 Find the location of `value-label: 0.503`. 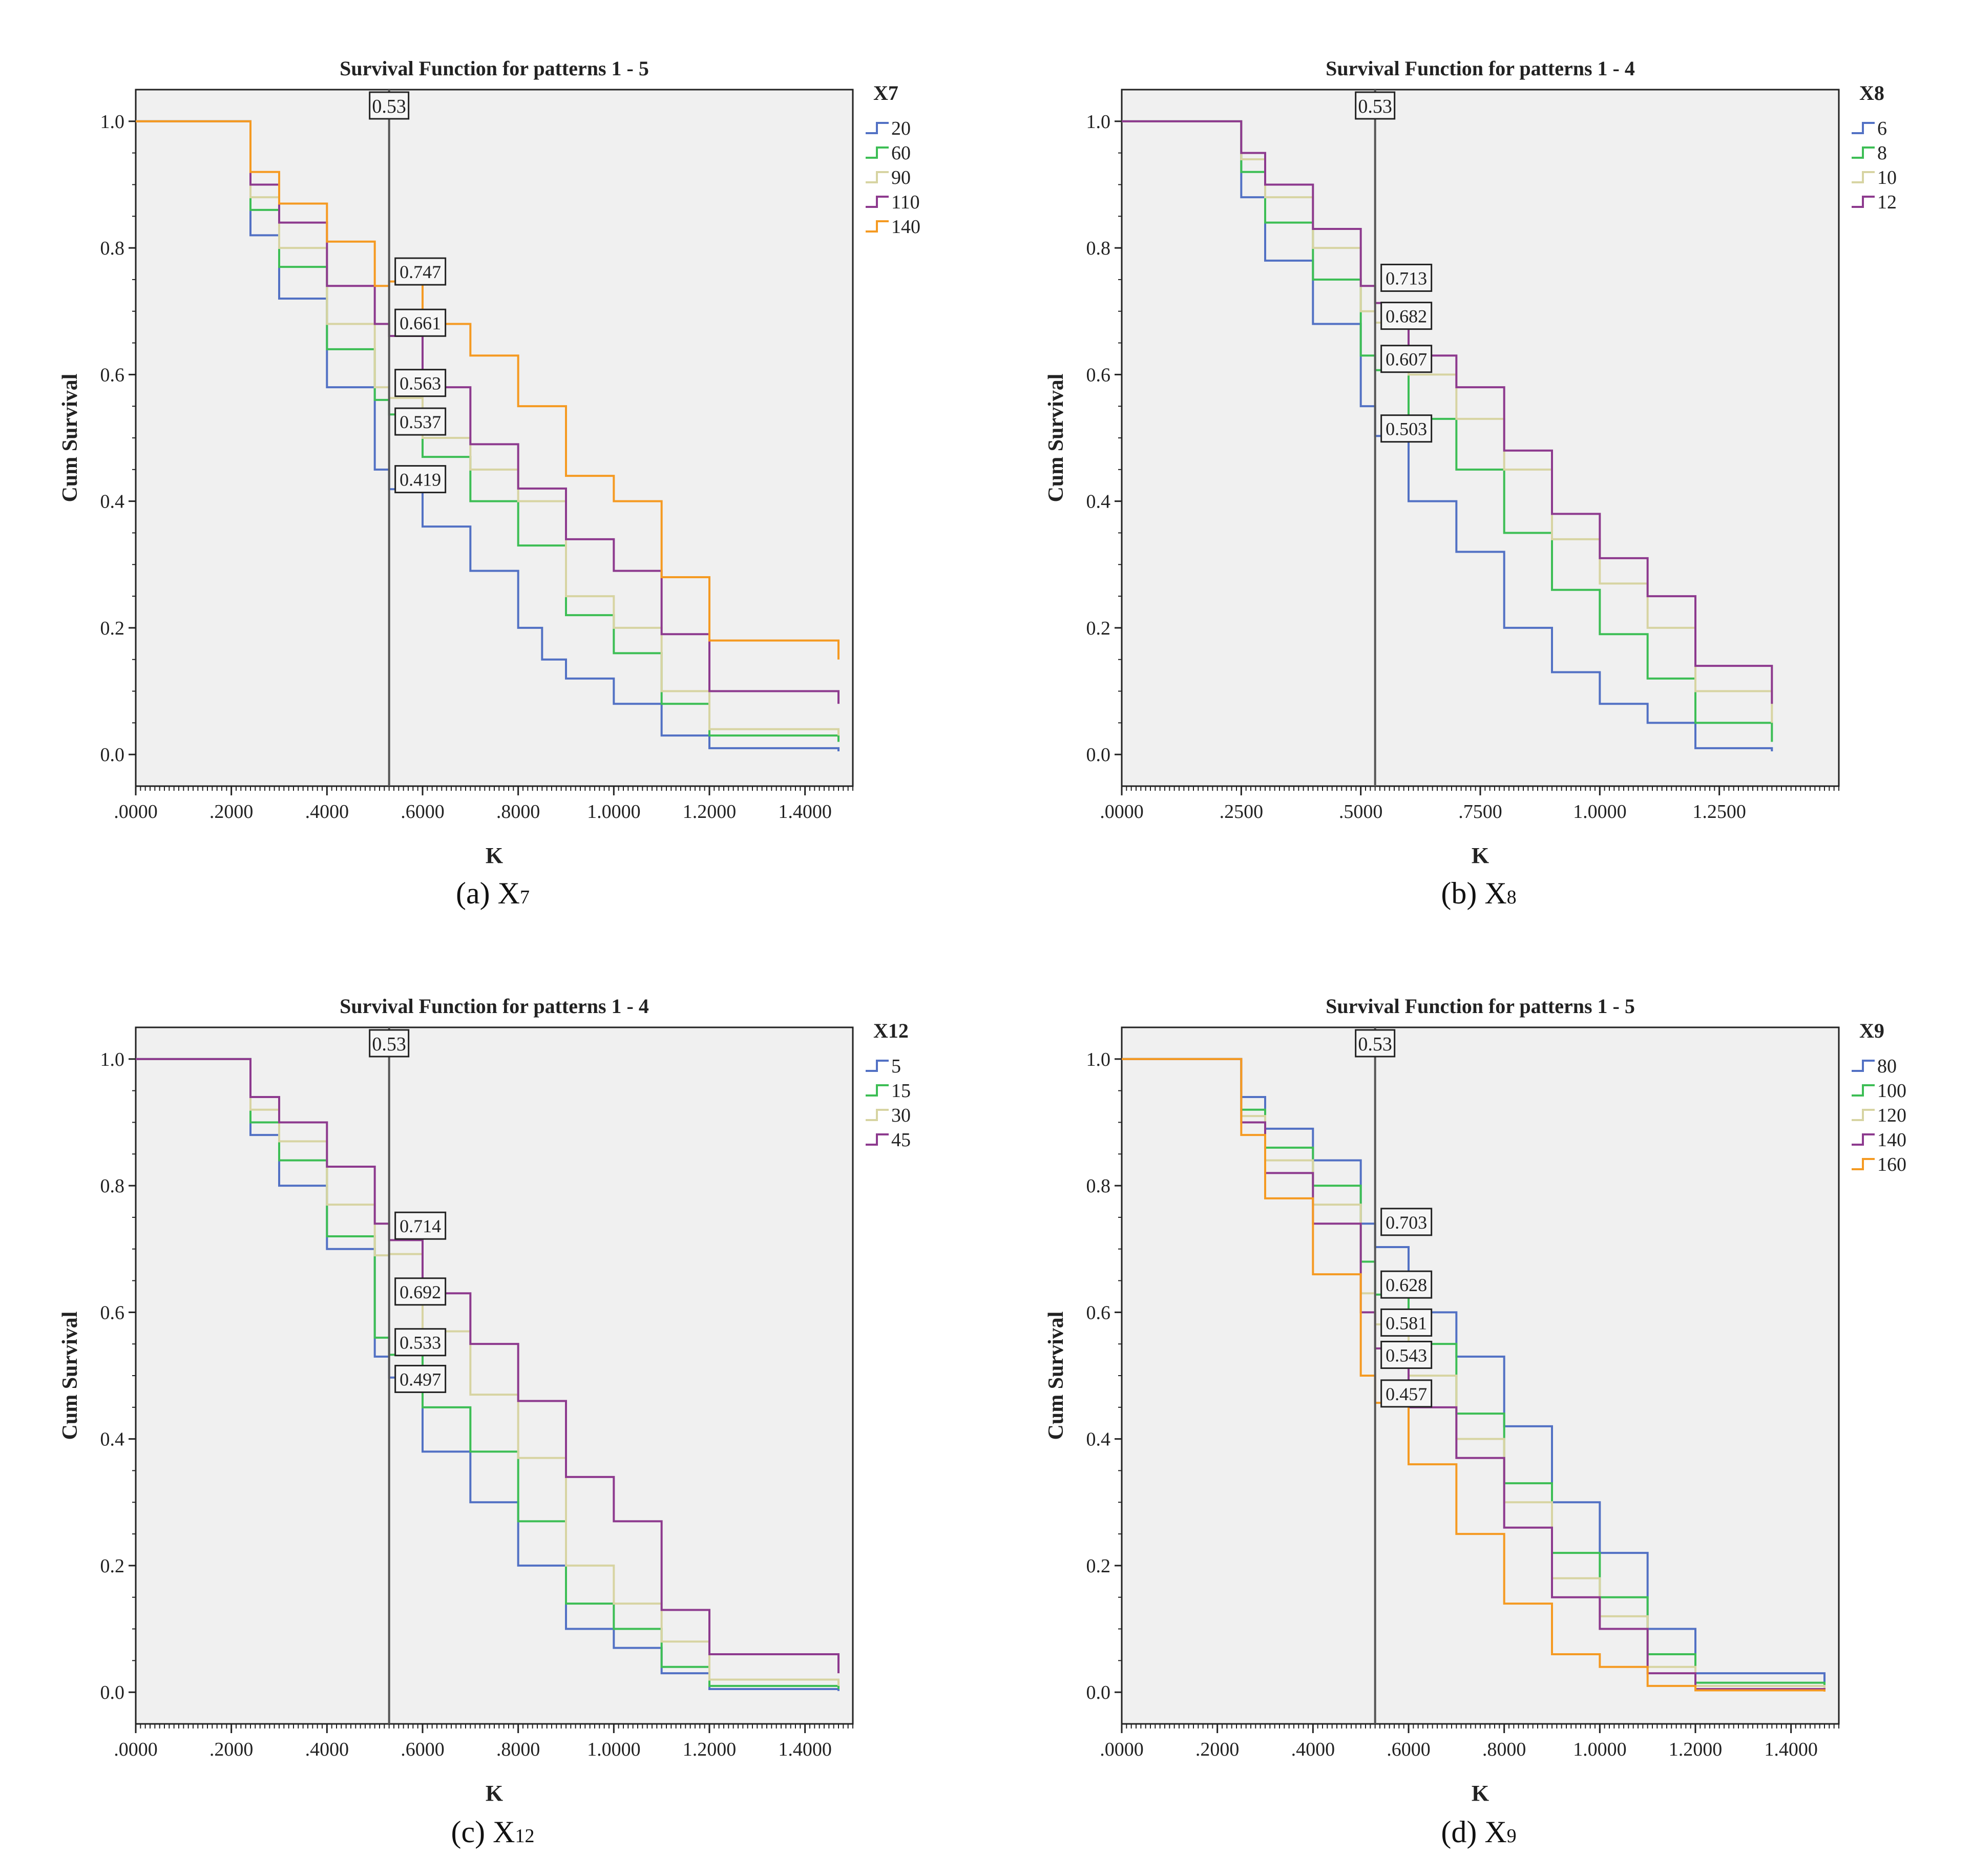

value-label: 0.503 is located at coordinates (1406, 429).